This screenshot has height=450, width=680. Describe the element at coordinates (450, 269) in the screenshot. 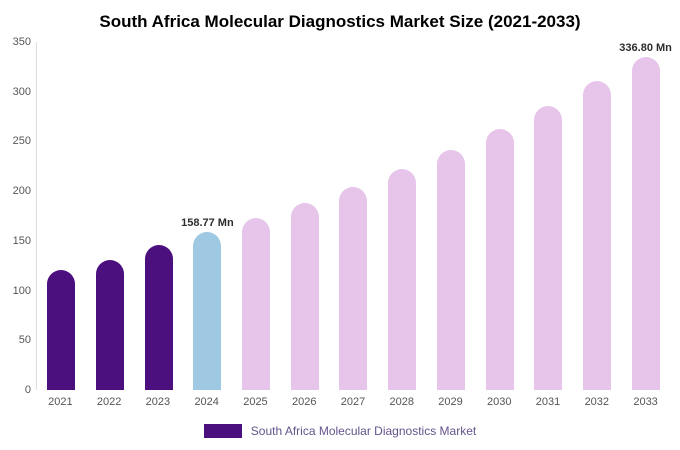

I see `bar-2029` at that location.